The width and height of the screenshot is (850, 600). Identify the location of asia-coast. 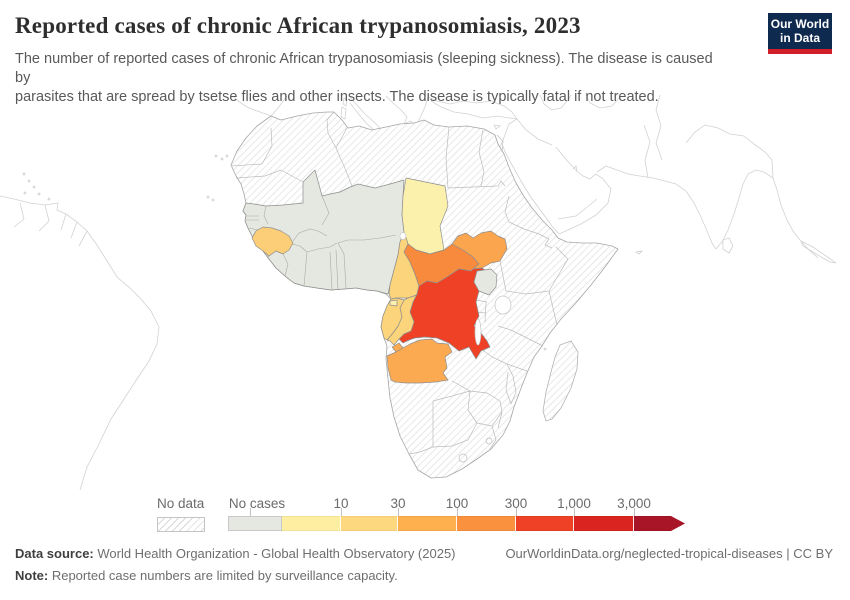
(707, 212).